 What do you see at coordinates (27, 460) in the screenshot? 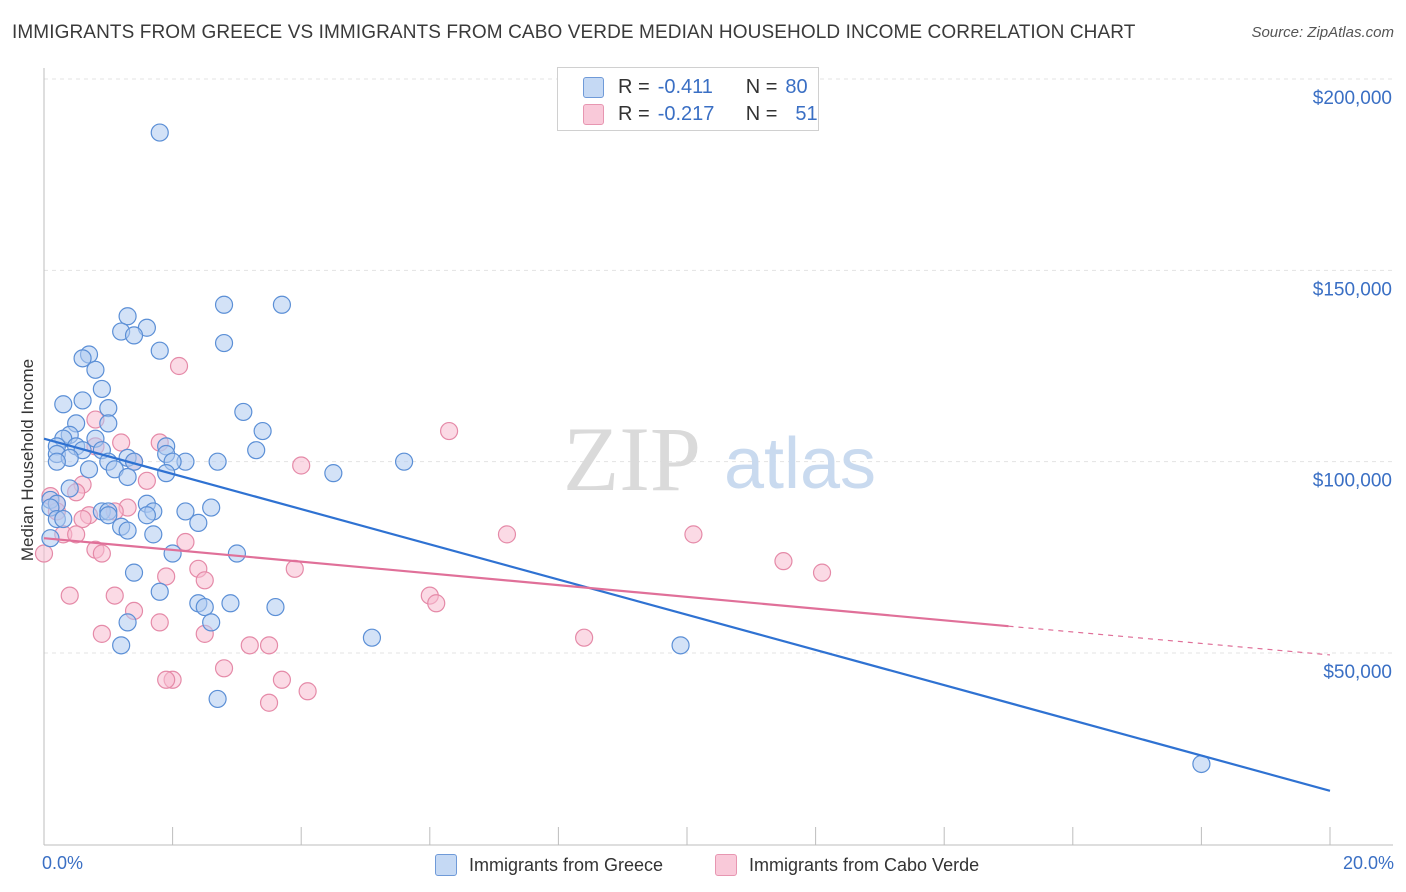
I see `y-axis-label: Median Household Income` at bounding box center [27, 460].